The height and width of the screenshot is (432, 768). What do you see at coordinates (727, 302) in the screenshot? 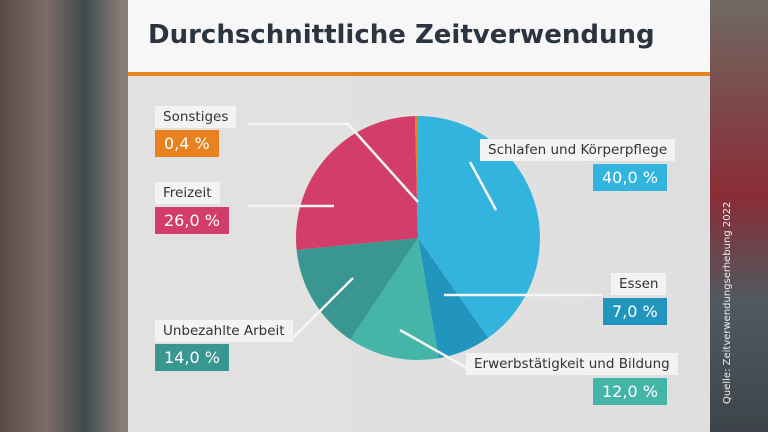
I see `source-note: Quelle: Zeitverwendungserhebung 2022` at bounding box center [727, 302].